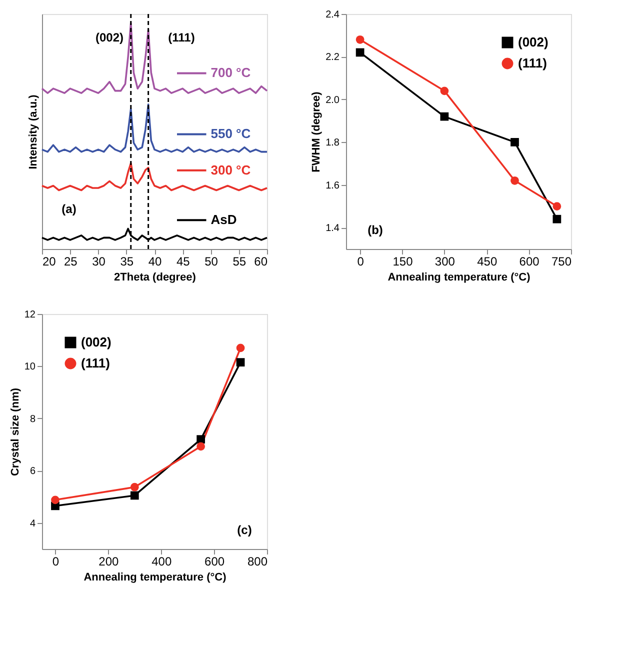  Describe the element at coordinates (109, 561) in the screenshot. I see `x-tick-label: 200` at that location.